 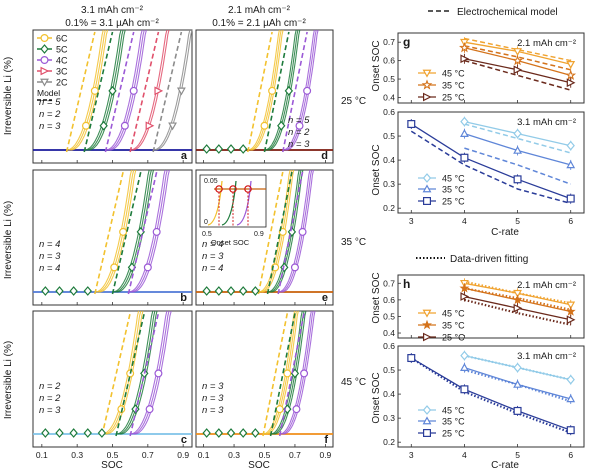 What do you see at coordinates (50, 102) in the screenshot?
I see `n-label-a-0: n = 5` at bounding box center [50, 102].